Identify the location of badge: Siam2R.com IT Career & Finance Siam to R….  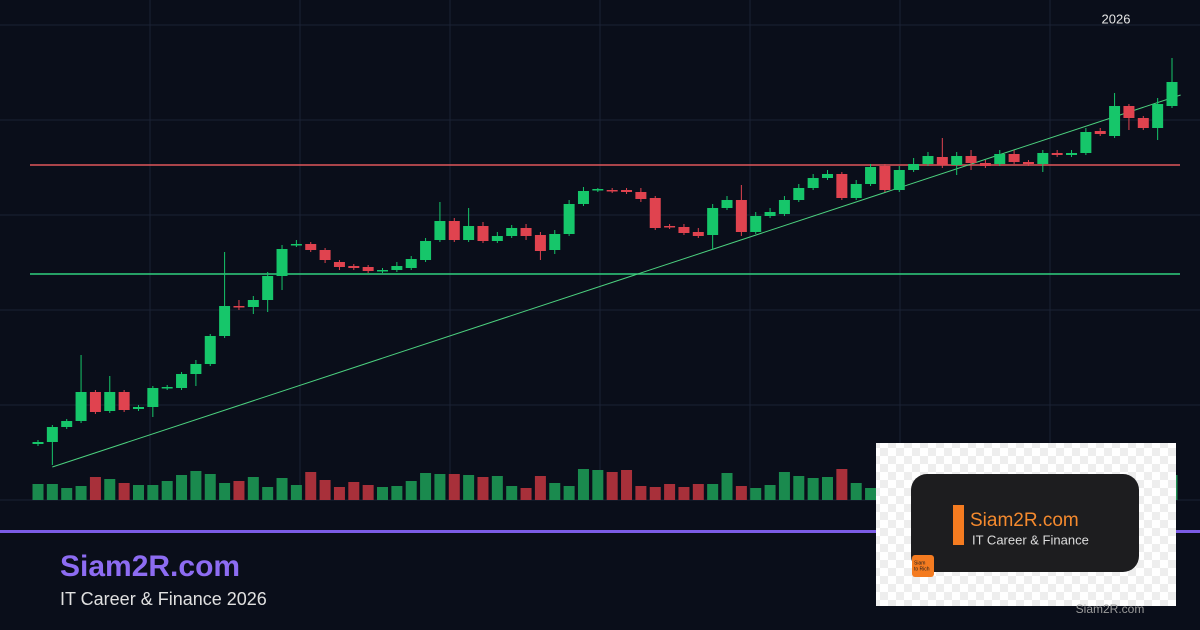
(1026, 529).